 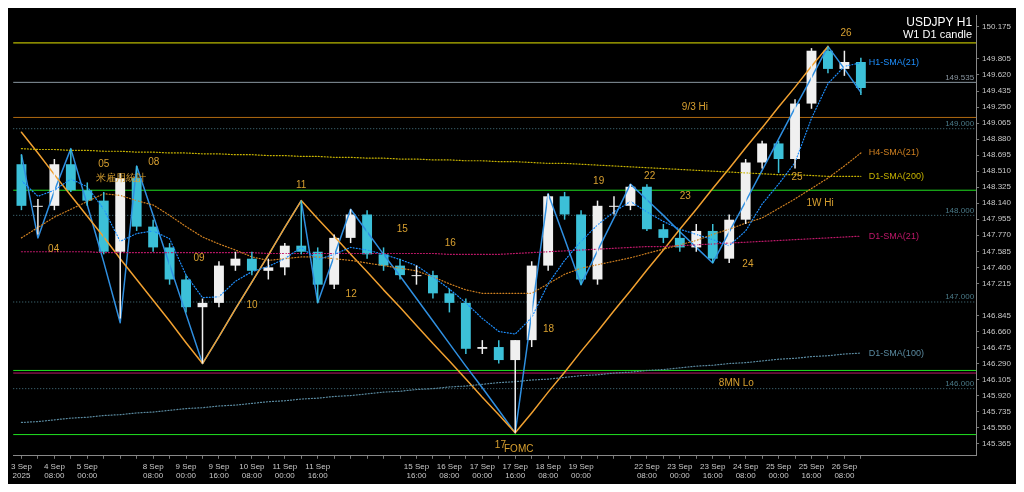 What do you see at coordinates (450, 243) in the screenshot?
I see `annotation: 16` at bounding box center [450, 243].